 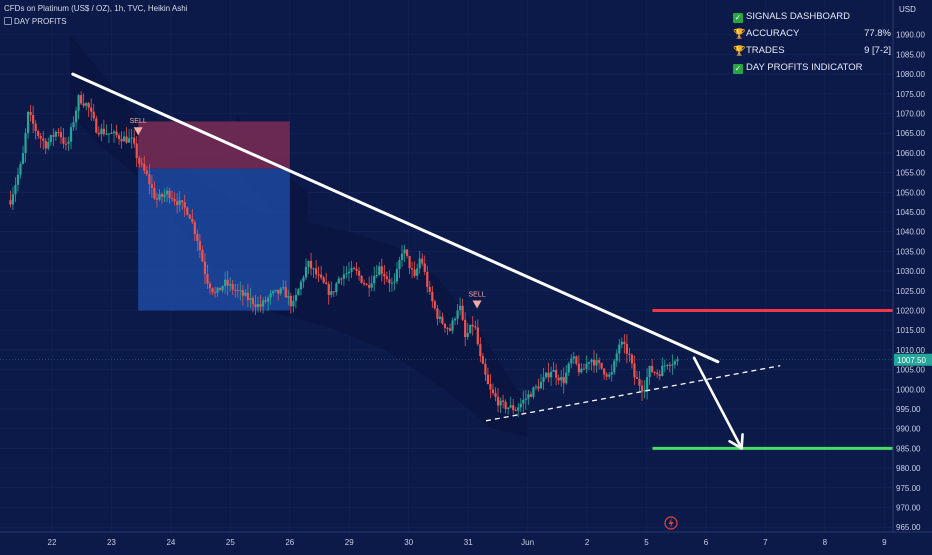 I want to click on projection-arrow-line, so click(x=717, y=403).